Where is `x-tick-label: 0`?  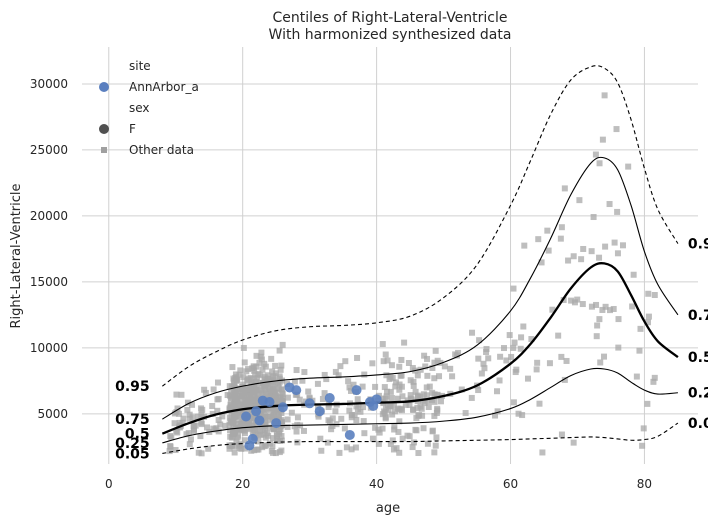 x-tick-label: 0 is located at coordinates (109, 484).